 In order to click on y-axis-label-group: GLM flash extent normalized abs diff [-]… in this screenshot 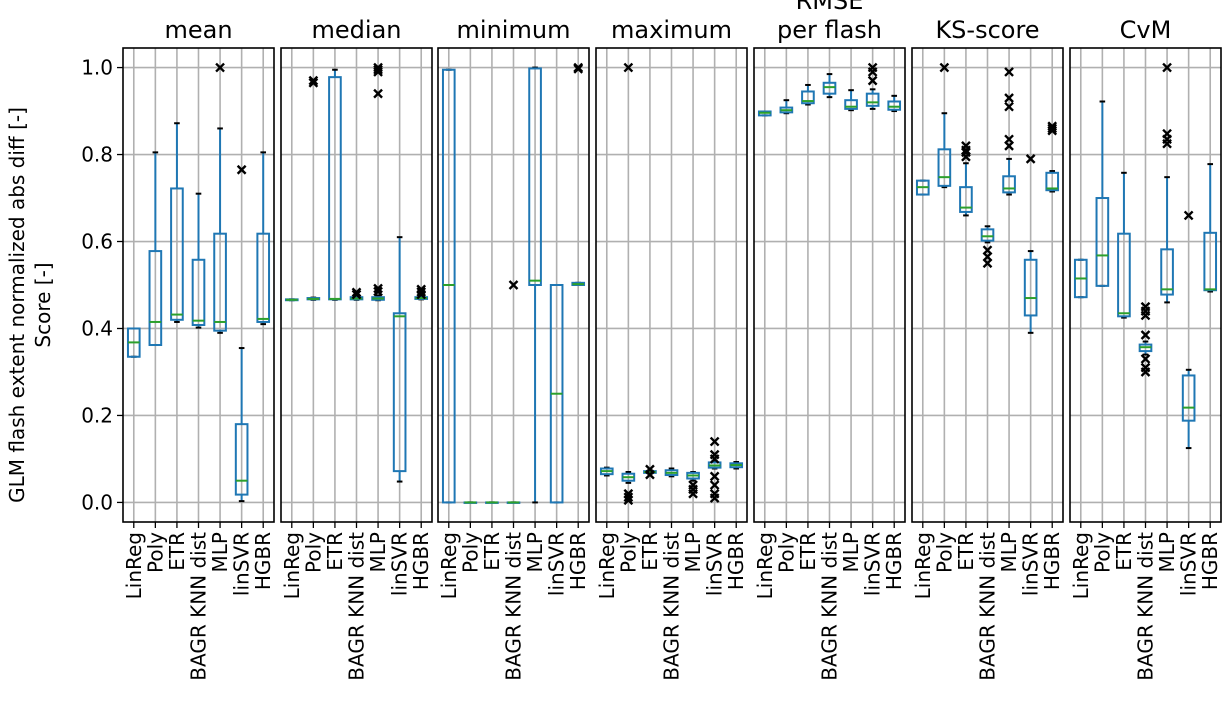, I will do `click(30, 305)`.